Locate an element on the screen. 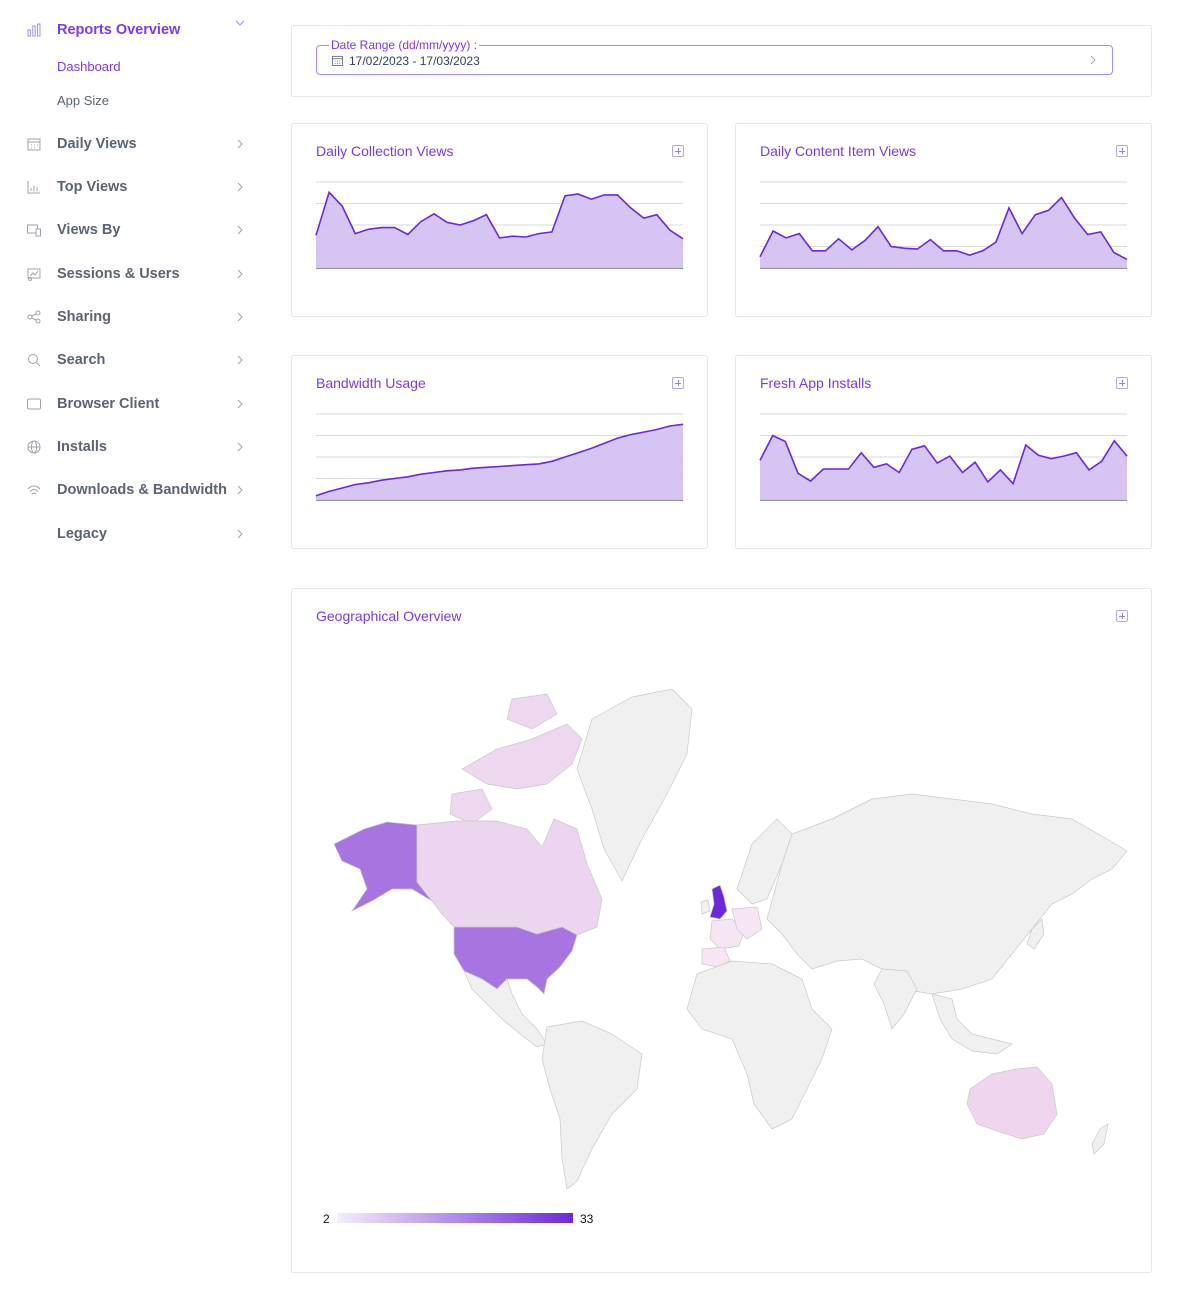 Image resolution: width=1200 pixels, height=1307 pixels. legend-min-label: 2 is located at coordinates (326, 1219).